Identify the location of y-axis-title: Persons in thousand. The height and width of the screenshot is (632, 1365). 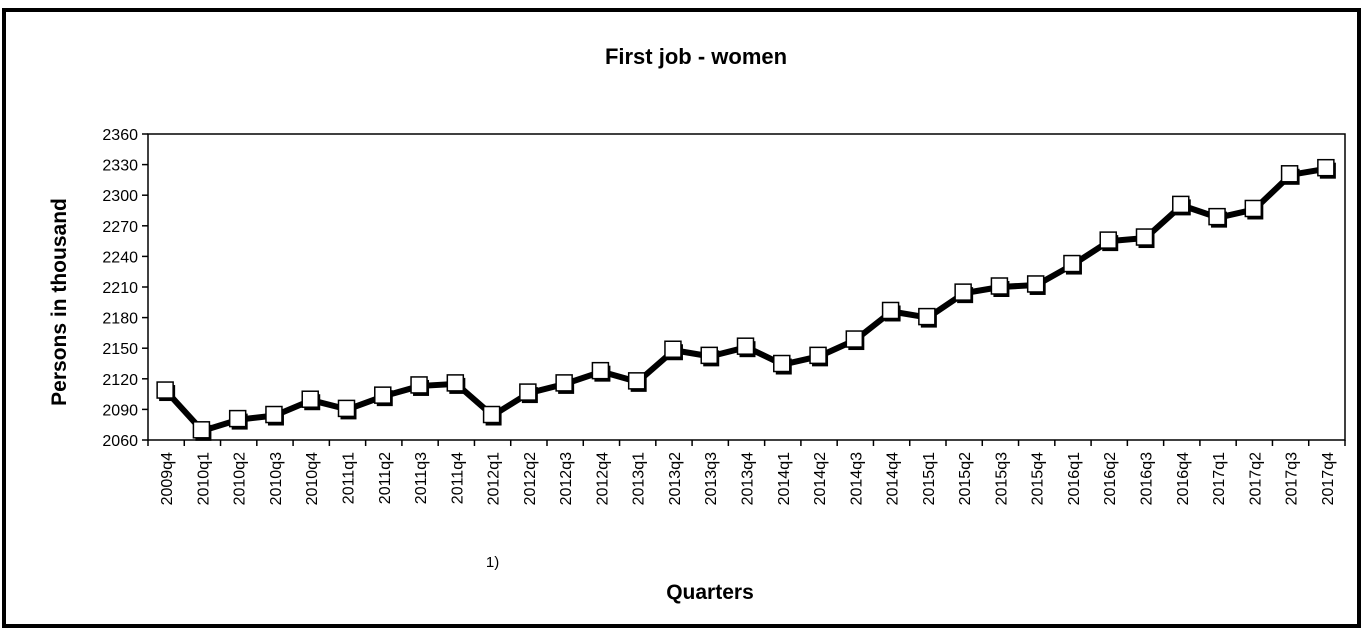
(59, 302).